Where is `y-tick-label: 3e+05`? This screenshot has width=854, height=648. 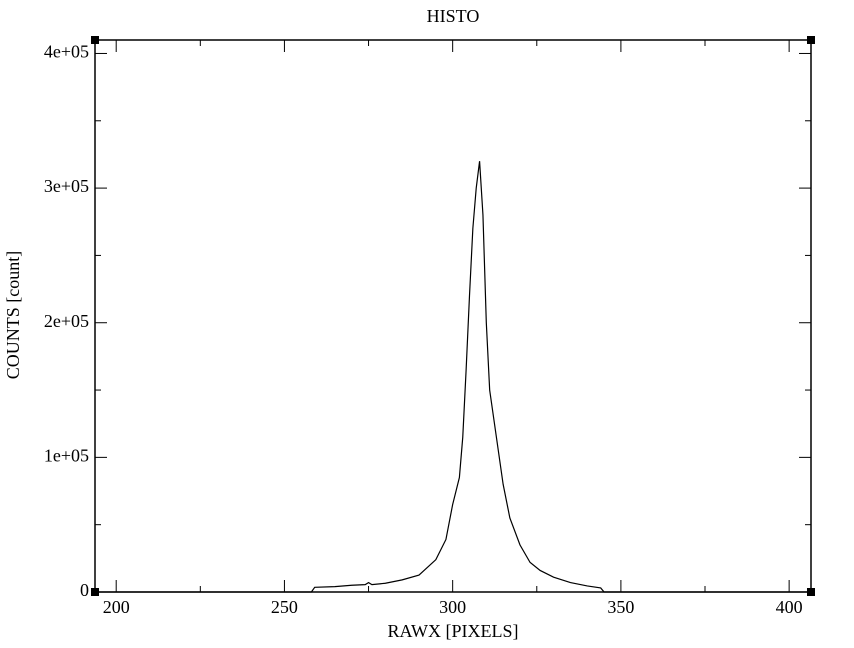
y-tick-label: 3e+05 is located at coordinates (66, 186).